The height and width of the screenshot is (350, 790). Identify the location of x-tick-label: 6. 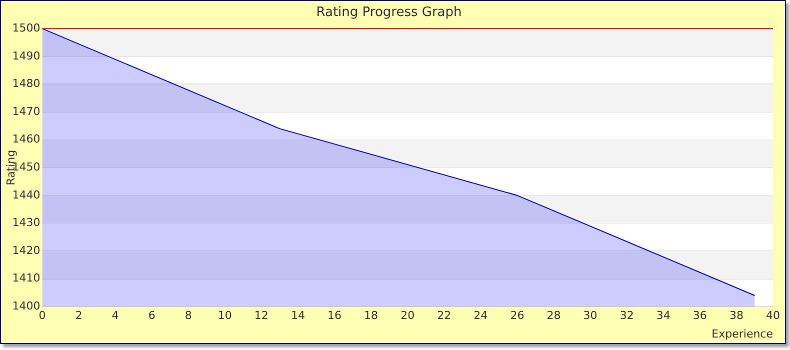
(152, 315).